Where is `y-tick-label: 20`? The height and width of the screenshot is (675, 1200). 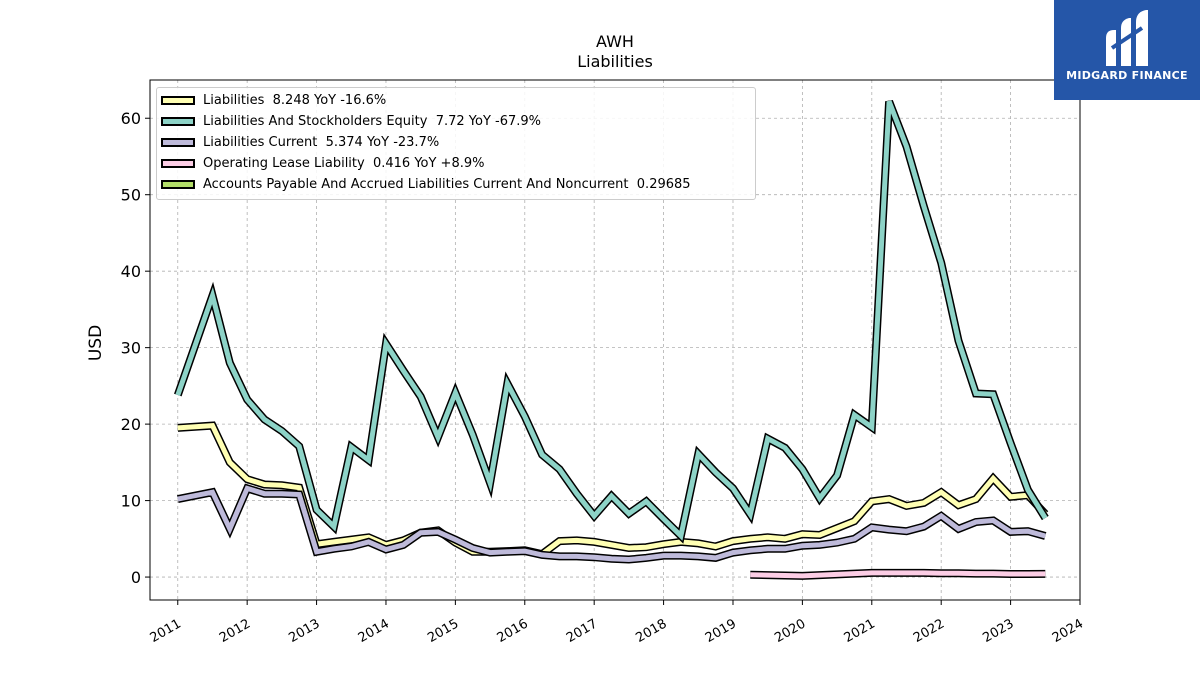
y-tick-label: 20 is located at coordinates (131, 424).